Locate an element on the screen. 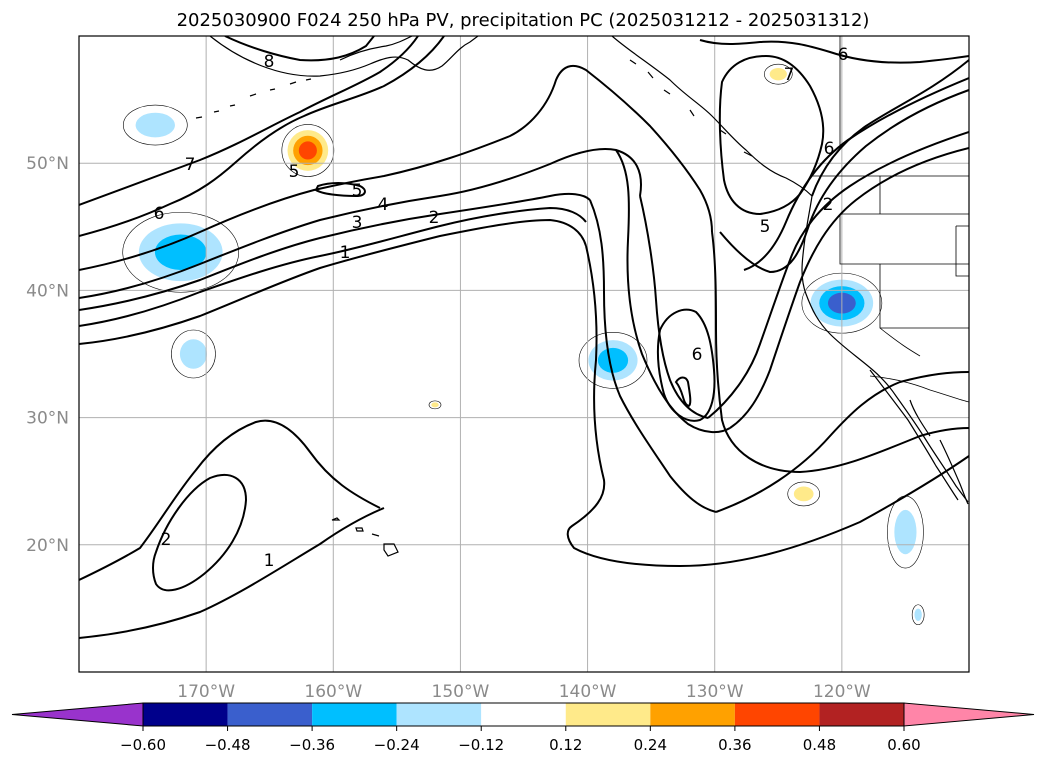 The height and width of the screenshot is (765, 1047). bc-islands is located at coordinates (691, 108).